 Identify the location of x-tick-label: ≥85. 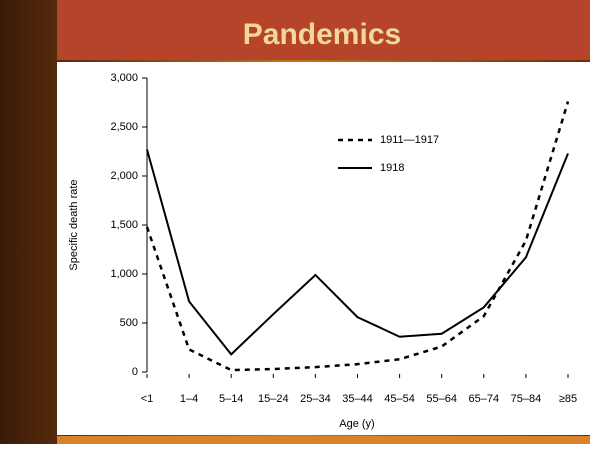
(568, 399).